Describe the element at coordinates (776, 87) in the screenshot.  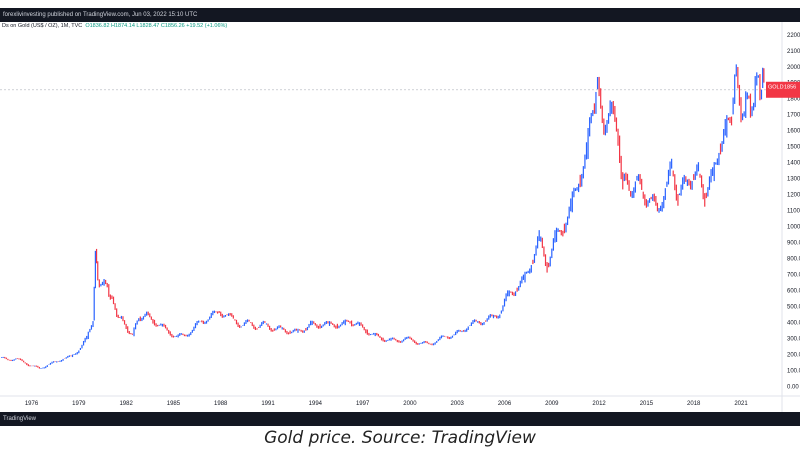
I see `price-badge-label: GOLD` at that location.